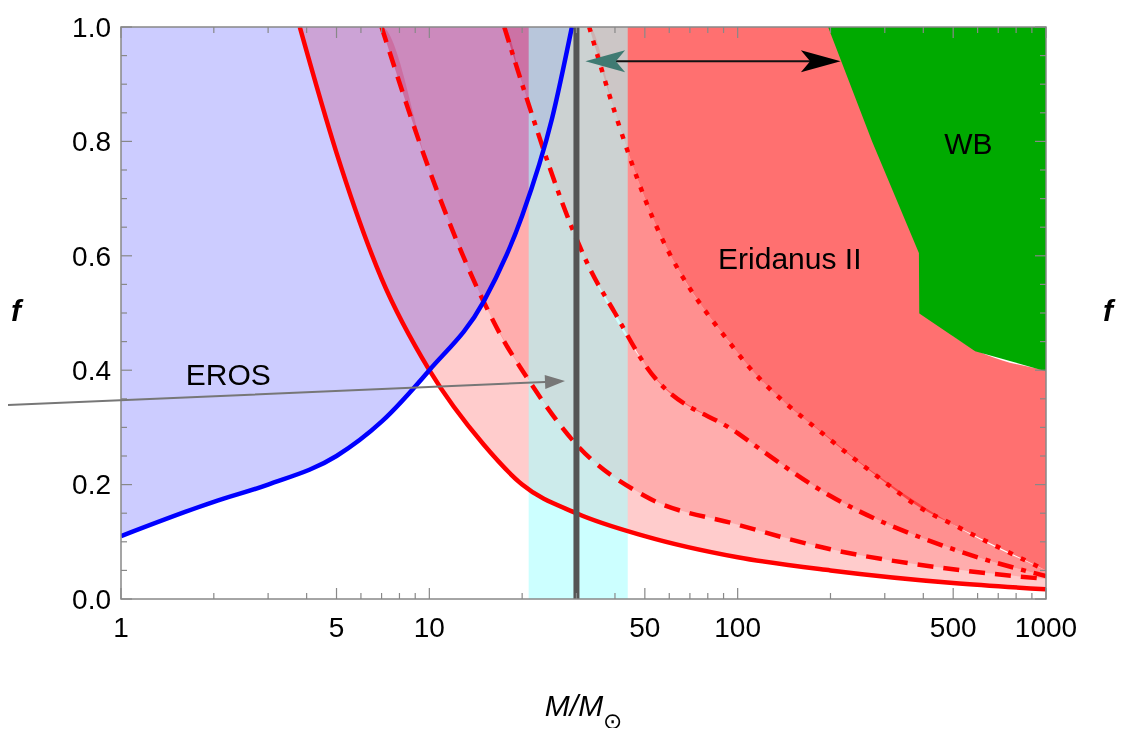 Image resolution: width=1131 pixels, height=736 pixels. Describe the element at coordinates (645, 627) in the screenshot. I see `x-tick-label: 50` at that location.